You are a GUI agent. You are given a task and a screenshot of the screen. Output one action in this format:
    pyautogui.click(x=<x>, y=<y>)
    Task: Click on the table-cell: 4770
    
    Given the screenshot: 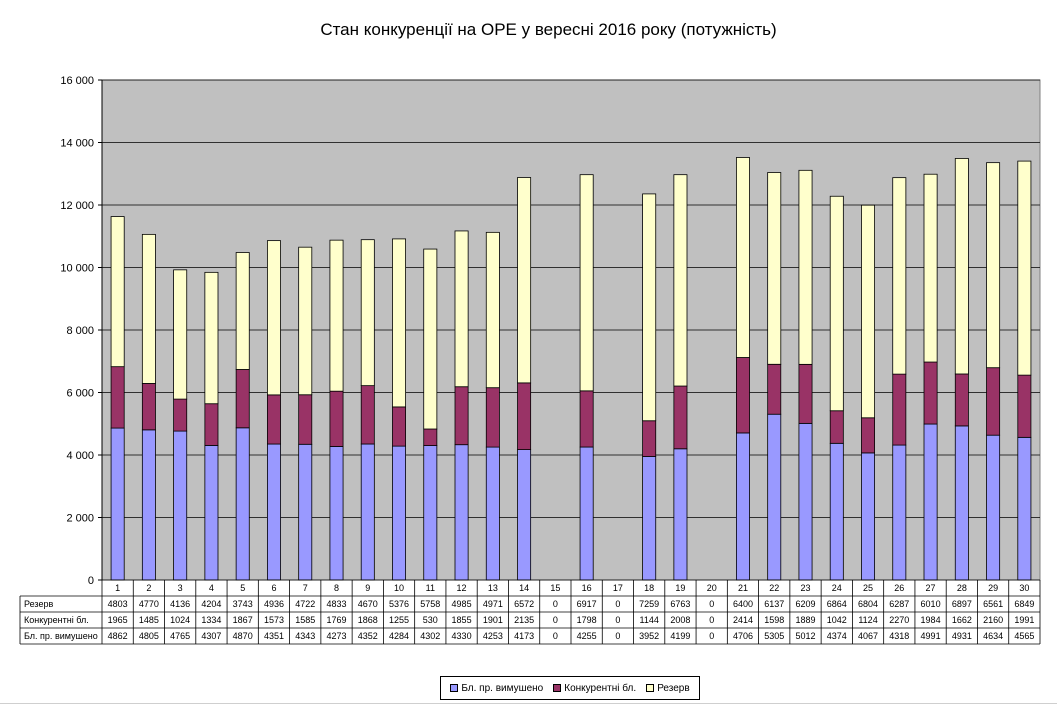 What is the action you would take?
    pyautogui.click(x=149, y=604)
    